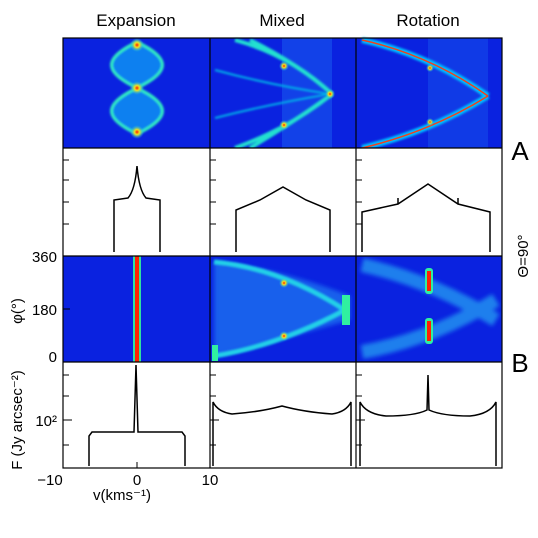 The image size is (538, 538). I want to click on row-group-label-b: B, so click(519, 363).